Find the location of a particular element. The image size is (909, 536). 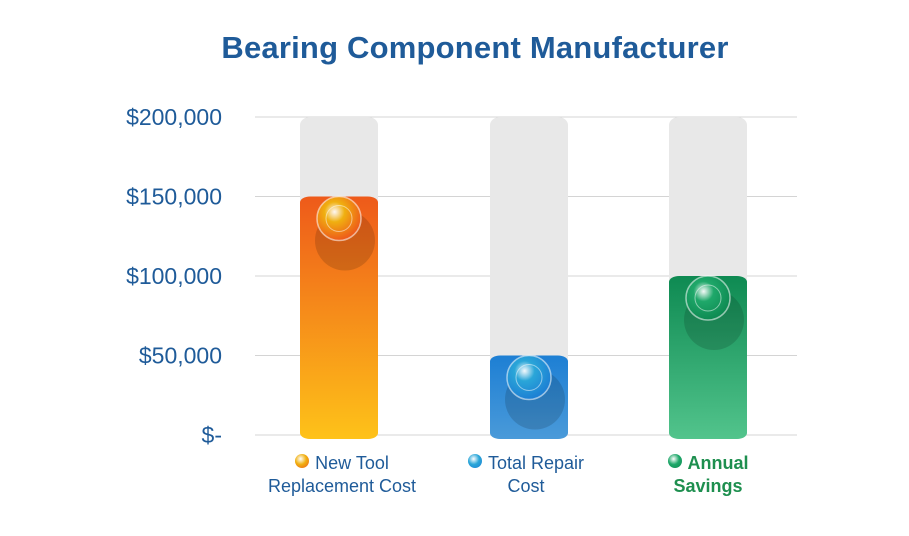

legend-line: New Tool is located at coordinates (342, 463).